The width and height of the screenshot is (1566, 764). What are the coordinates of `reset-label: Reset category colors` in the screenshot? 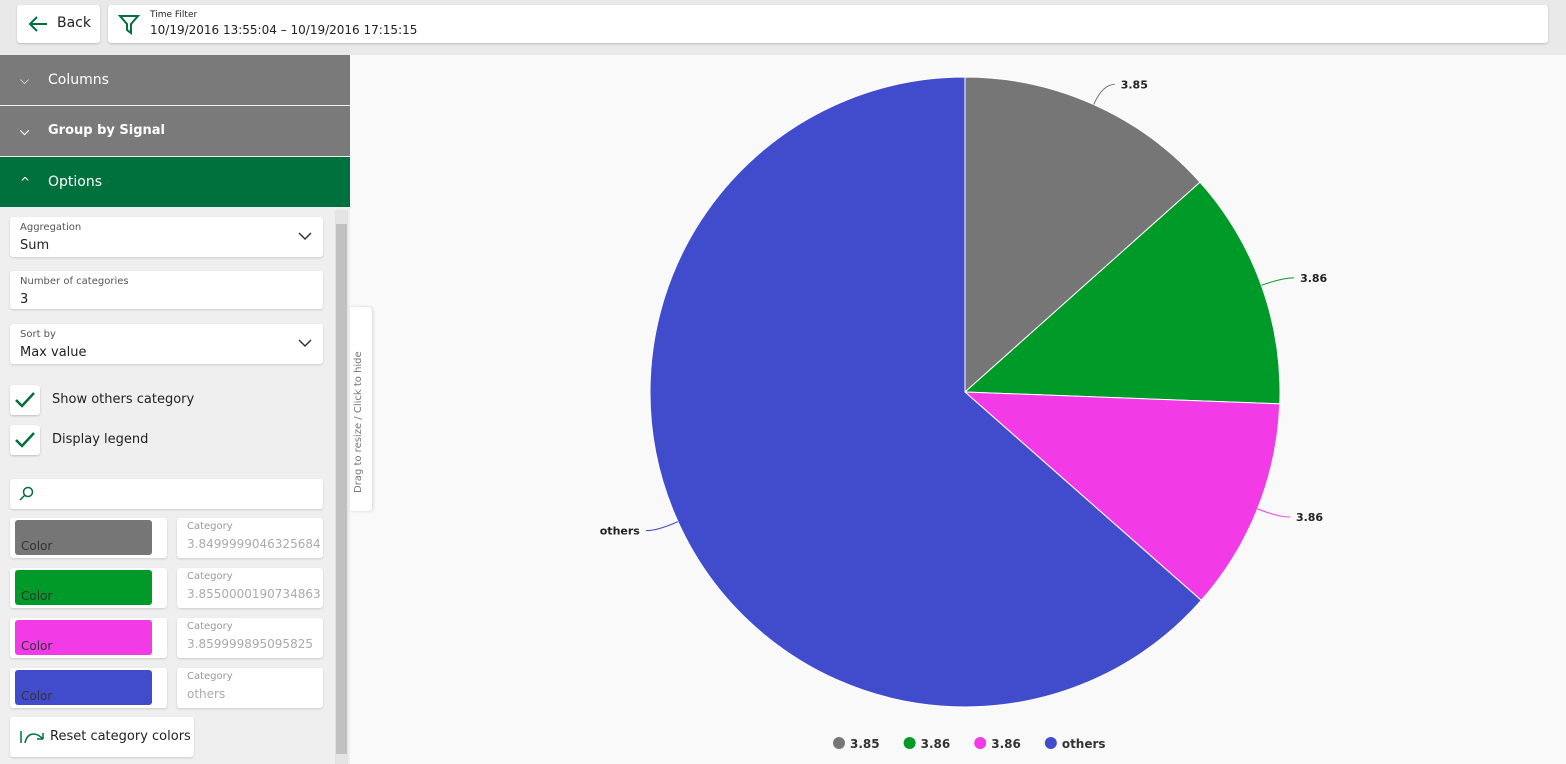 It's located at (120, 736).